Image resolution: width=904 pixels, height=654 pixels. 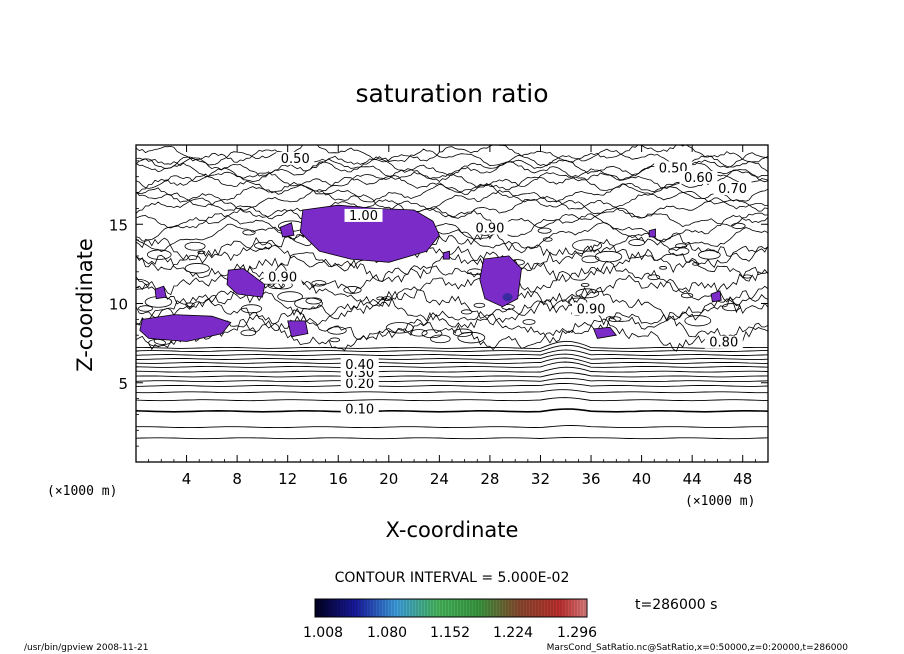 What do you see at coordinates (641, 479) in the screenshot?
I see `x-tick-label: 40` at bounding box center [641, 479].